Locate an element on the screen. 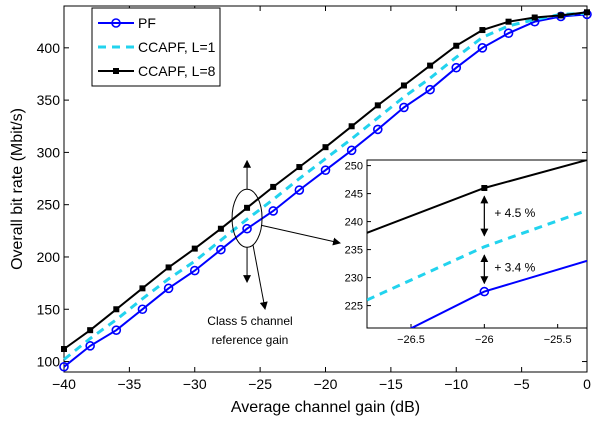 The image size is (597, 426). annotation-arrow-to-label is located at coordinates (260, 277).